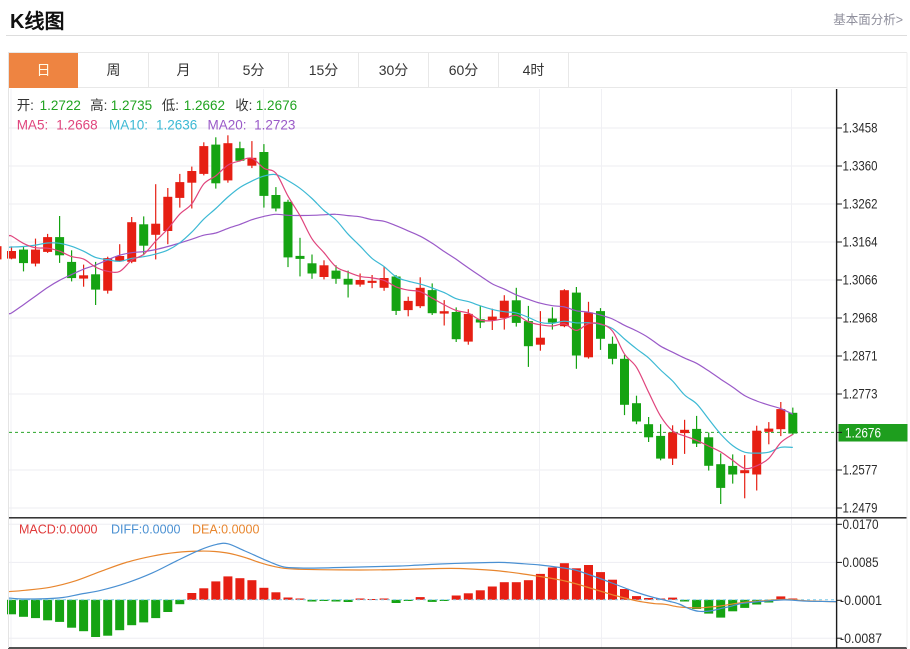  Describe the element at coordinates (860, 280) in the screenshot. I see `svg-text: 1.3066` at that location.